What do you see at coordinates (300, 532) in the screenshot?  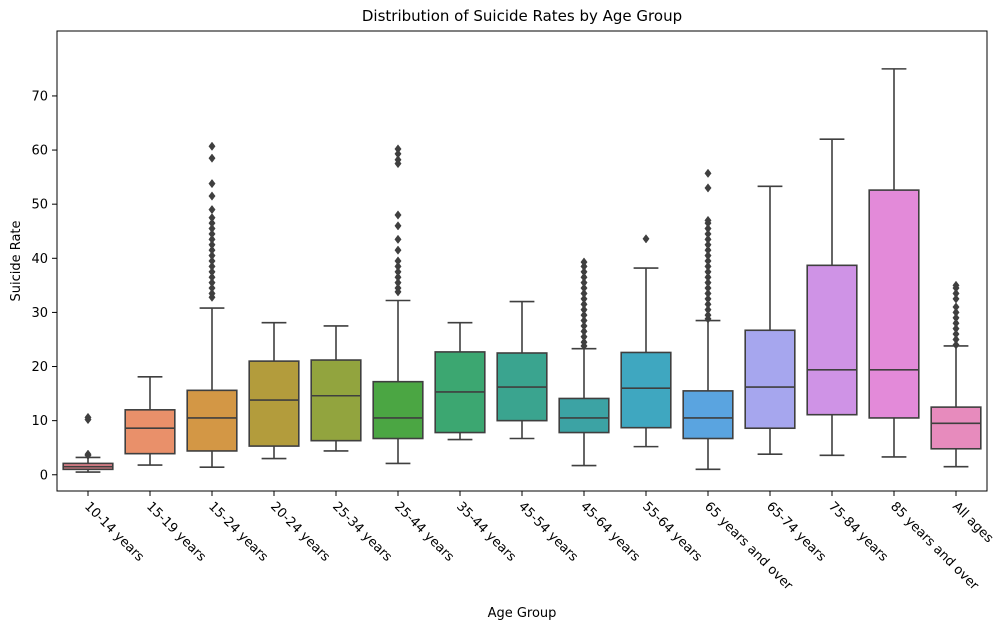 I see `x-tick-label: 20-24 years` at bounding box center [300, 532].